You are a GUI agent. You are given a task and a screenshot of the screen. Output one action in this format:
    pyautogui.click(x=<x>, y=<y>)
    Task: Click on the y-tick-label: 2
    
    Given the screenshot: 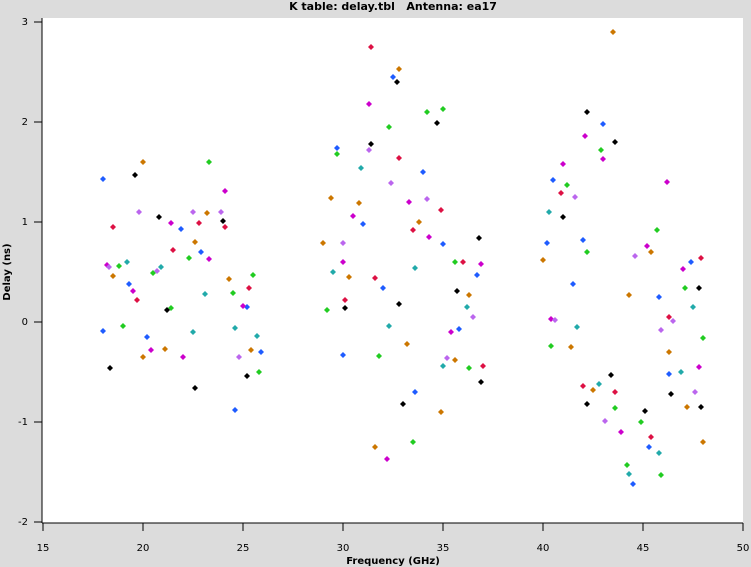 What is the action you would take?
    pyautogui.click(x=25, y=122)
    